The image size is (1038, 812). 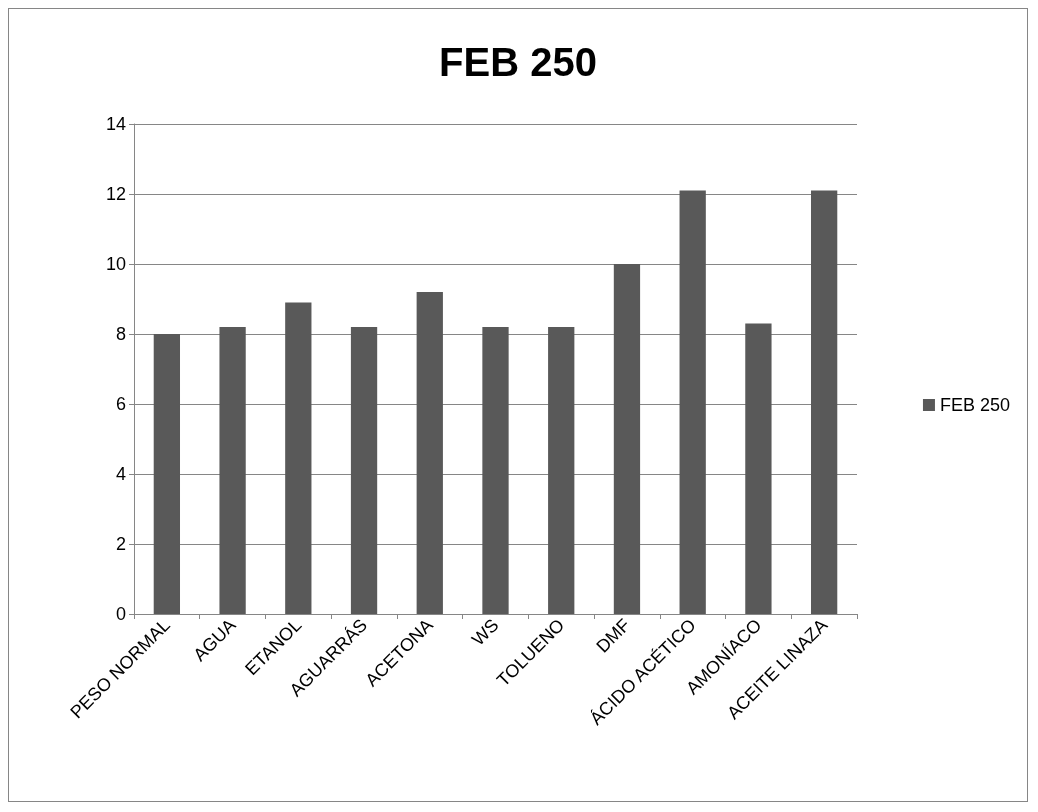 What do you see at coordinates (975, 405) in the screenshot?
I see `legend-label: FEB 250` at bounding box center [975, 405].